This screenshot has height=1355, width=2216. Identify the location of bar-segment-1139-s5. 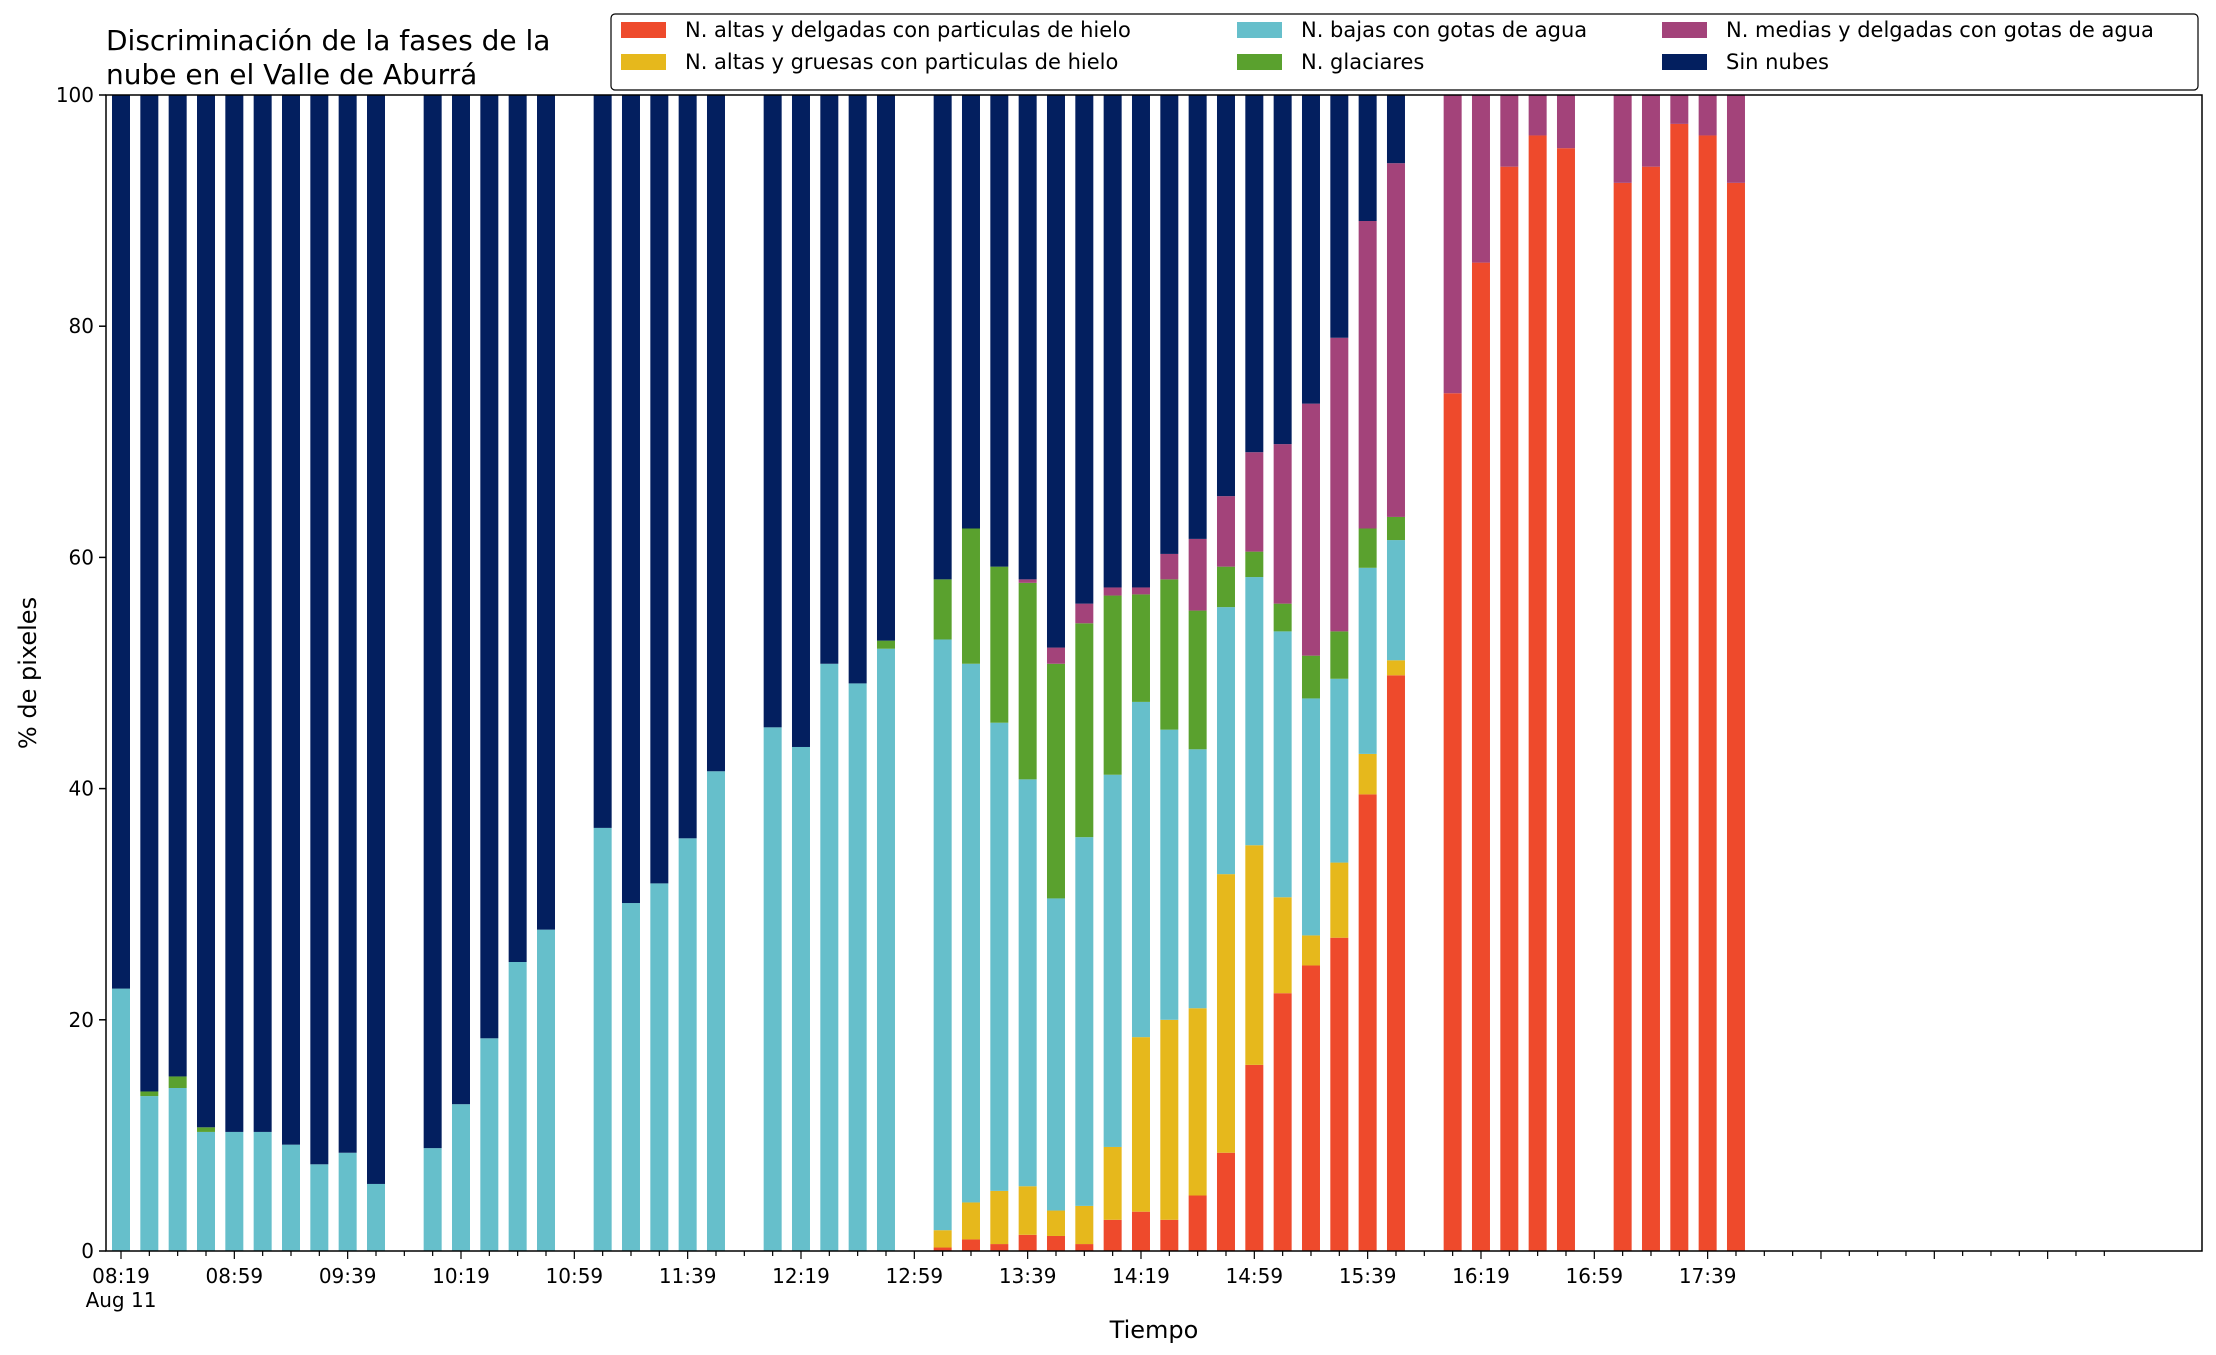
(687, 467).